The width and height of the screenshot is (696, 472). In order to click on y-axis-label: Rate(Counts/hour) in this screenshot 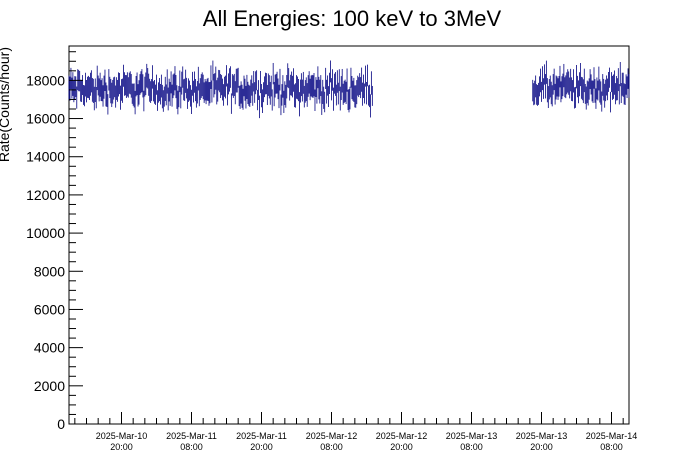, I will do `click(6, 104)`.